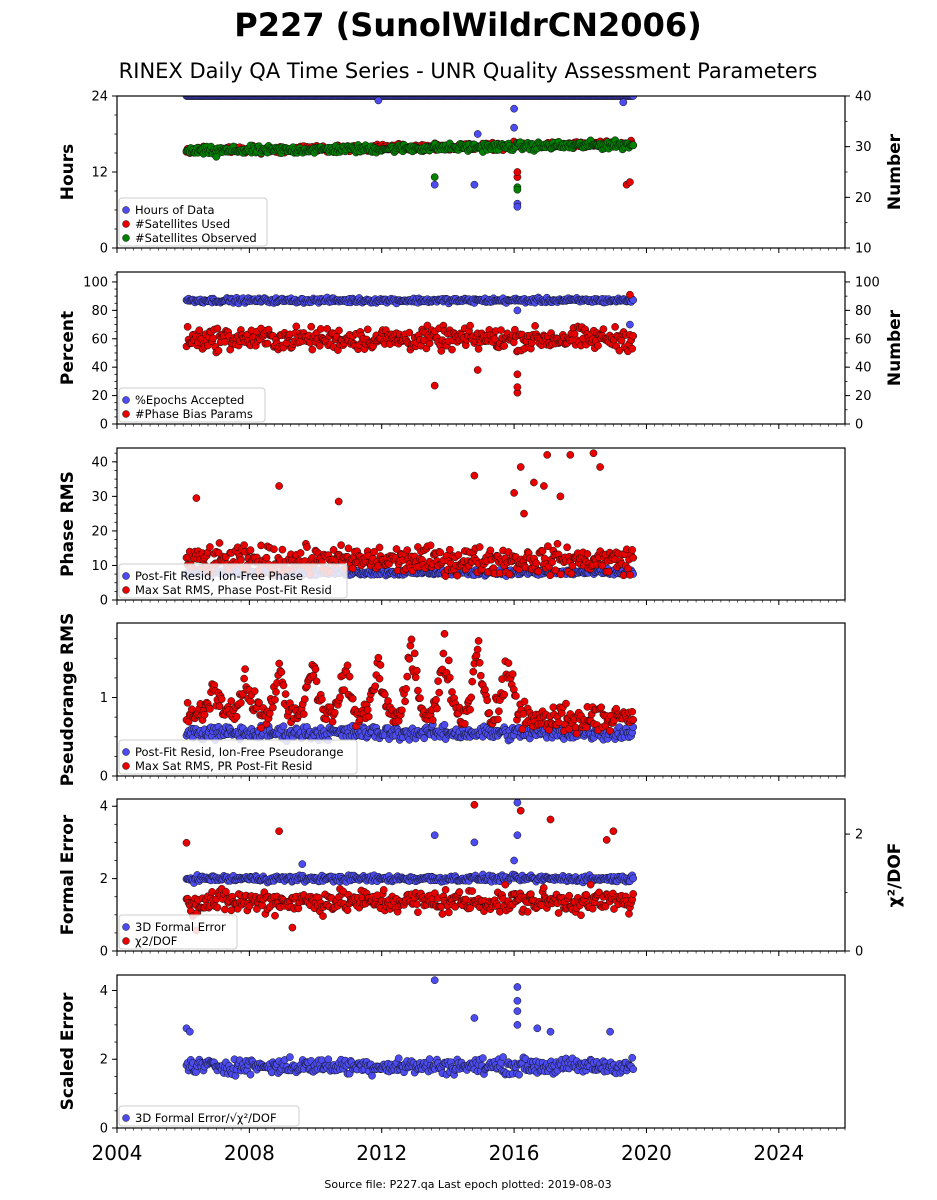 The image size is (937, 1200). I want to click on figure-title: P227 (SunolWildrCN2006), so click(467, 25).